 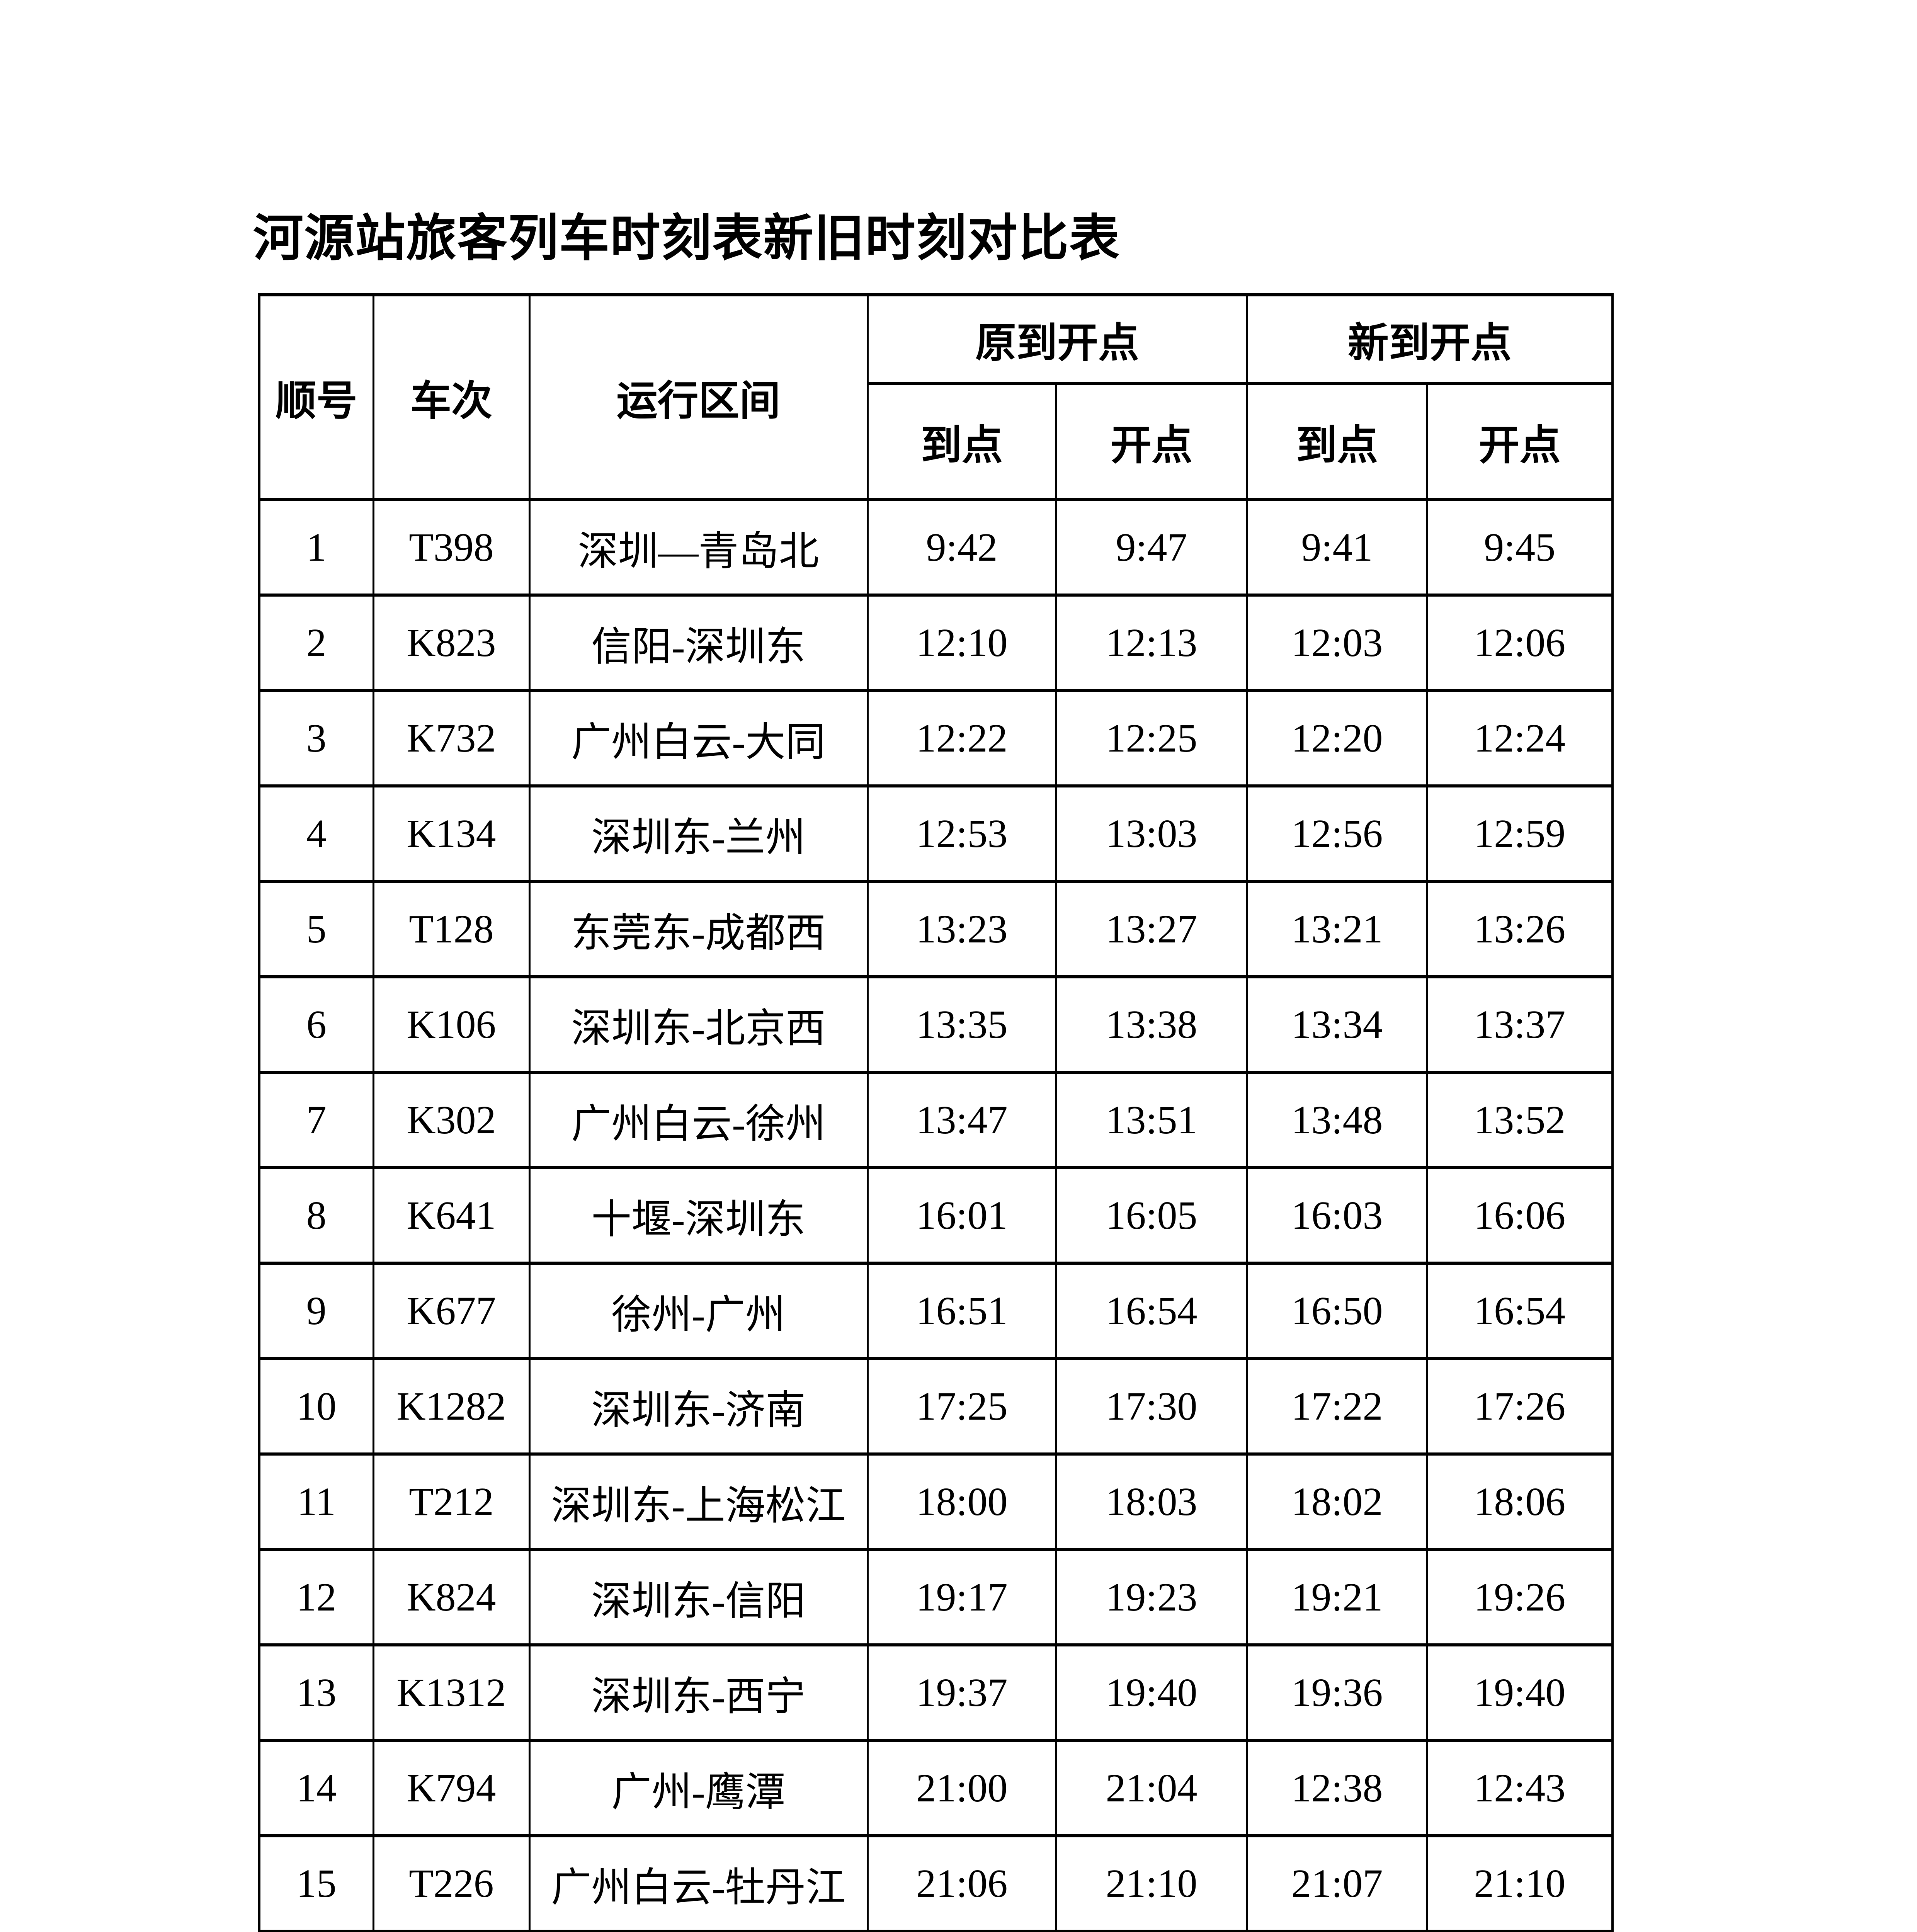 What do you see at coordinates (1152, 834) in the screenshot?
I see `old-departure-cell: 13:03` at bounding box center [1152, 834].